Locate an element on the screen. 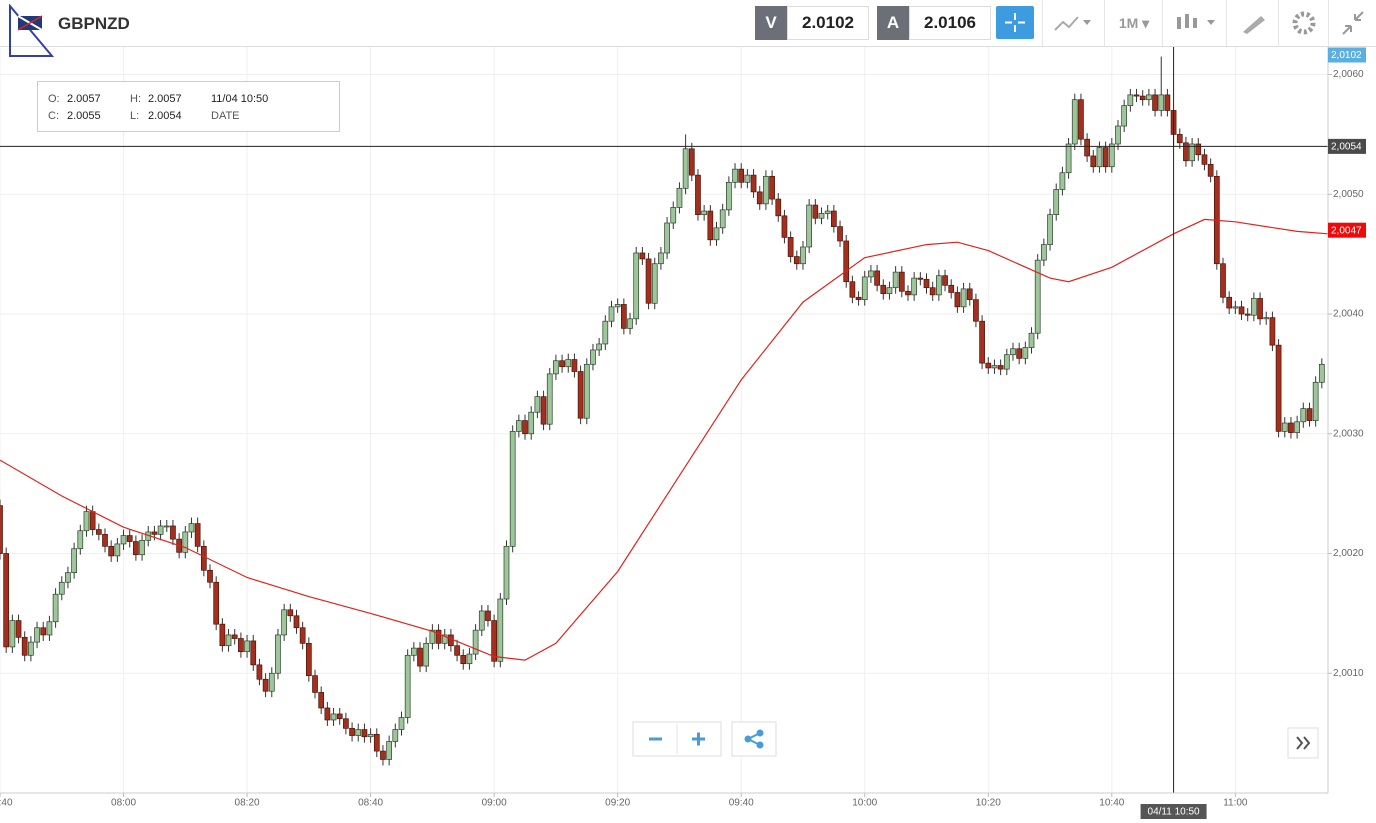 The width and height of the screenshot is (1376, 823). share-button is located at coordinates (754, 739).